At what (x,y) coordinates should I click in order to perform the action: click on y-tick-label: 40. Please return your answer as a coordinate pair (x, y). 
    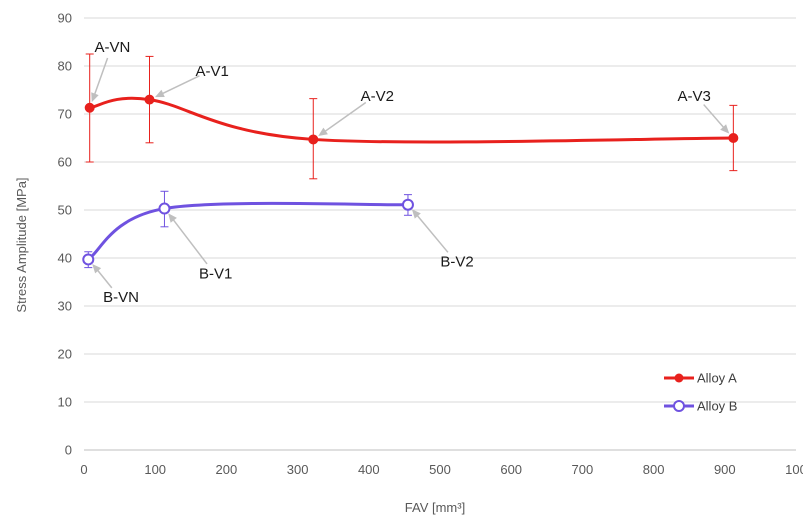
    Looking at the image, I should click on (65, 258).